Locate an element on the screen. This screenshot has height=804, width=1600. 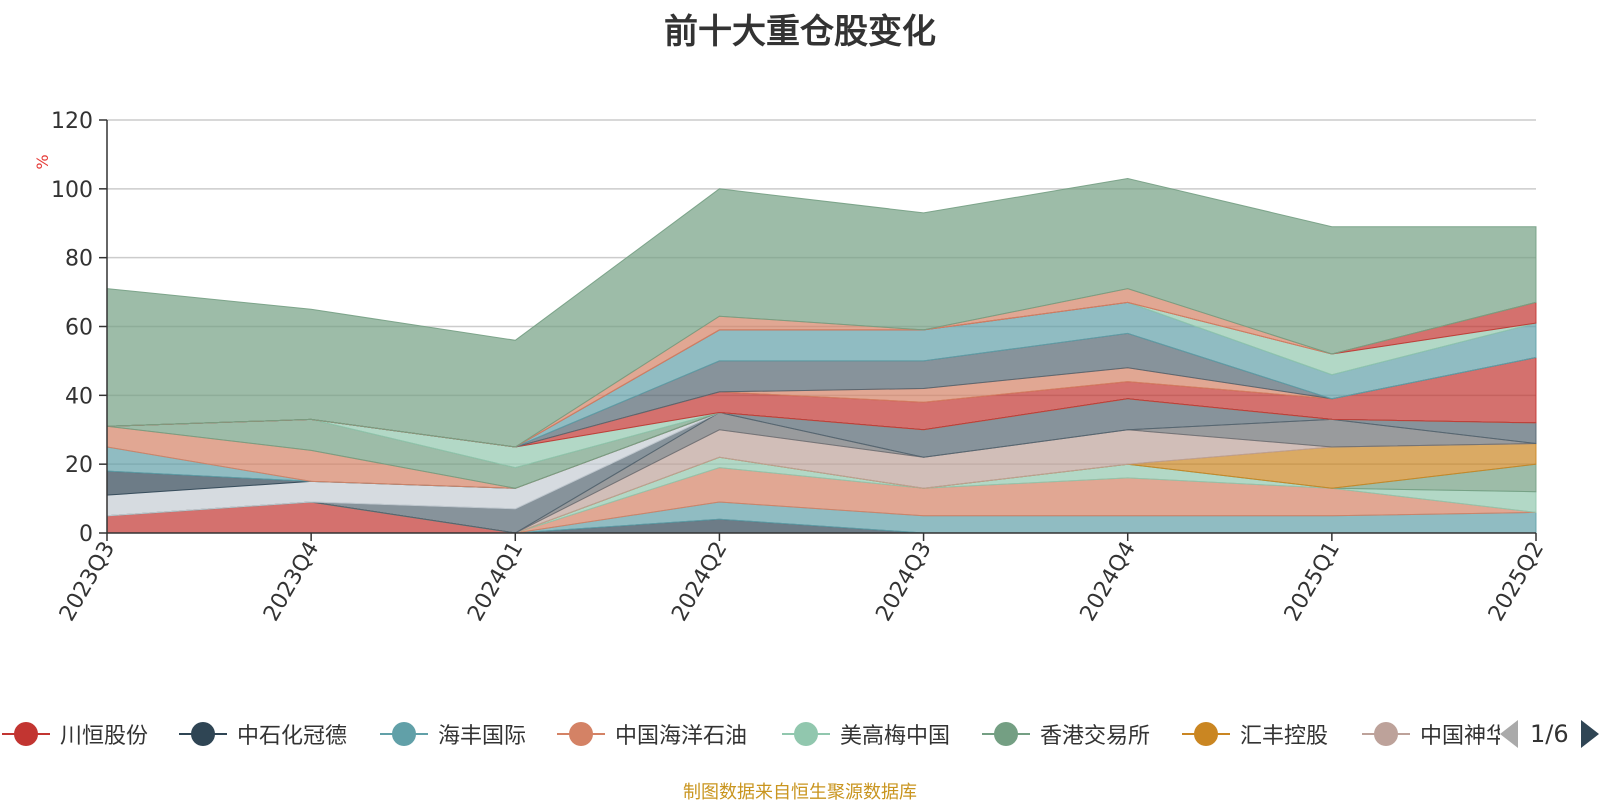
legend-item-label: 中国海洋石油 is located at coordinates (681, 736).